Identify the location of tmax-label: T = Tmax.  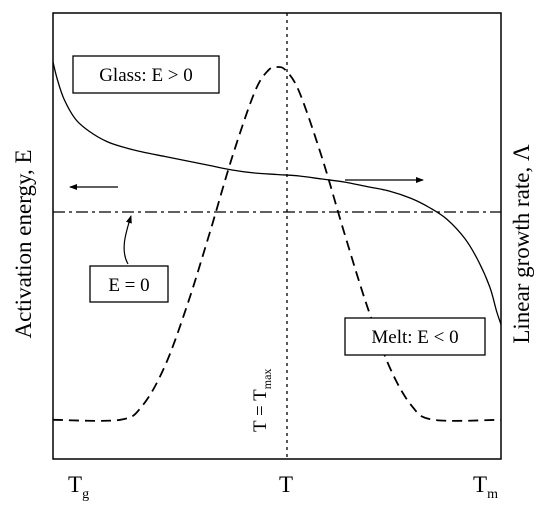
(262, 400).